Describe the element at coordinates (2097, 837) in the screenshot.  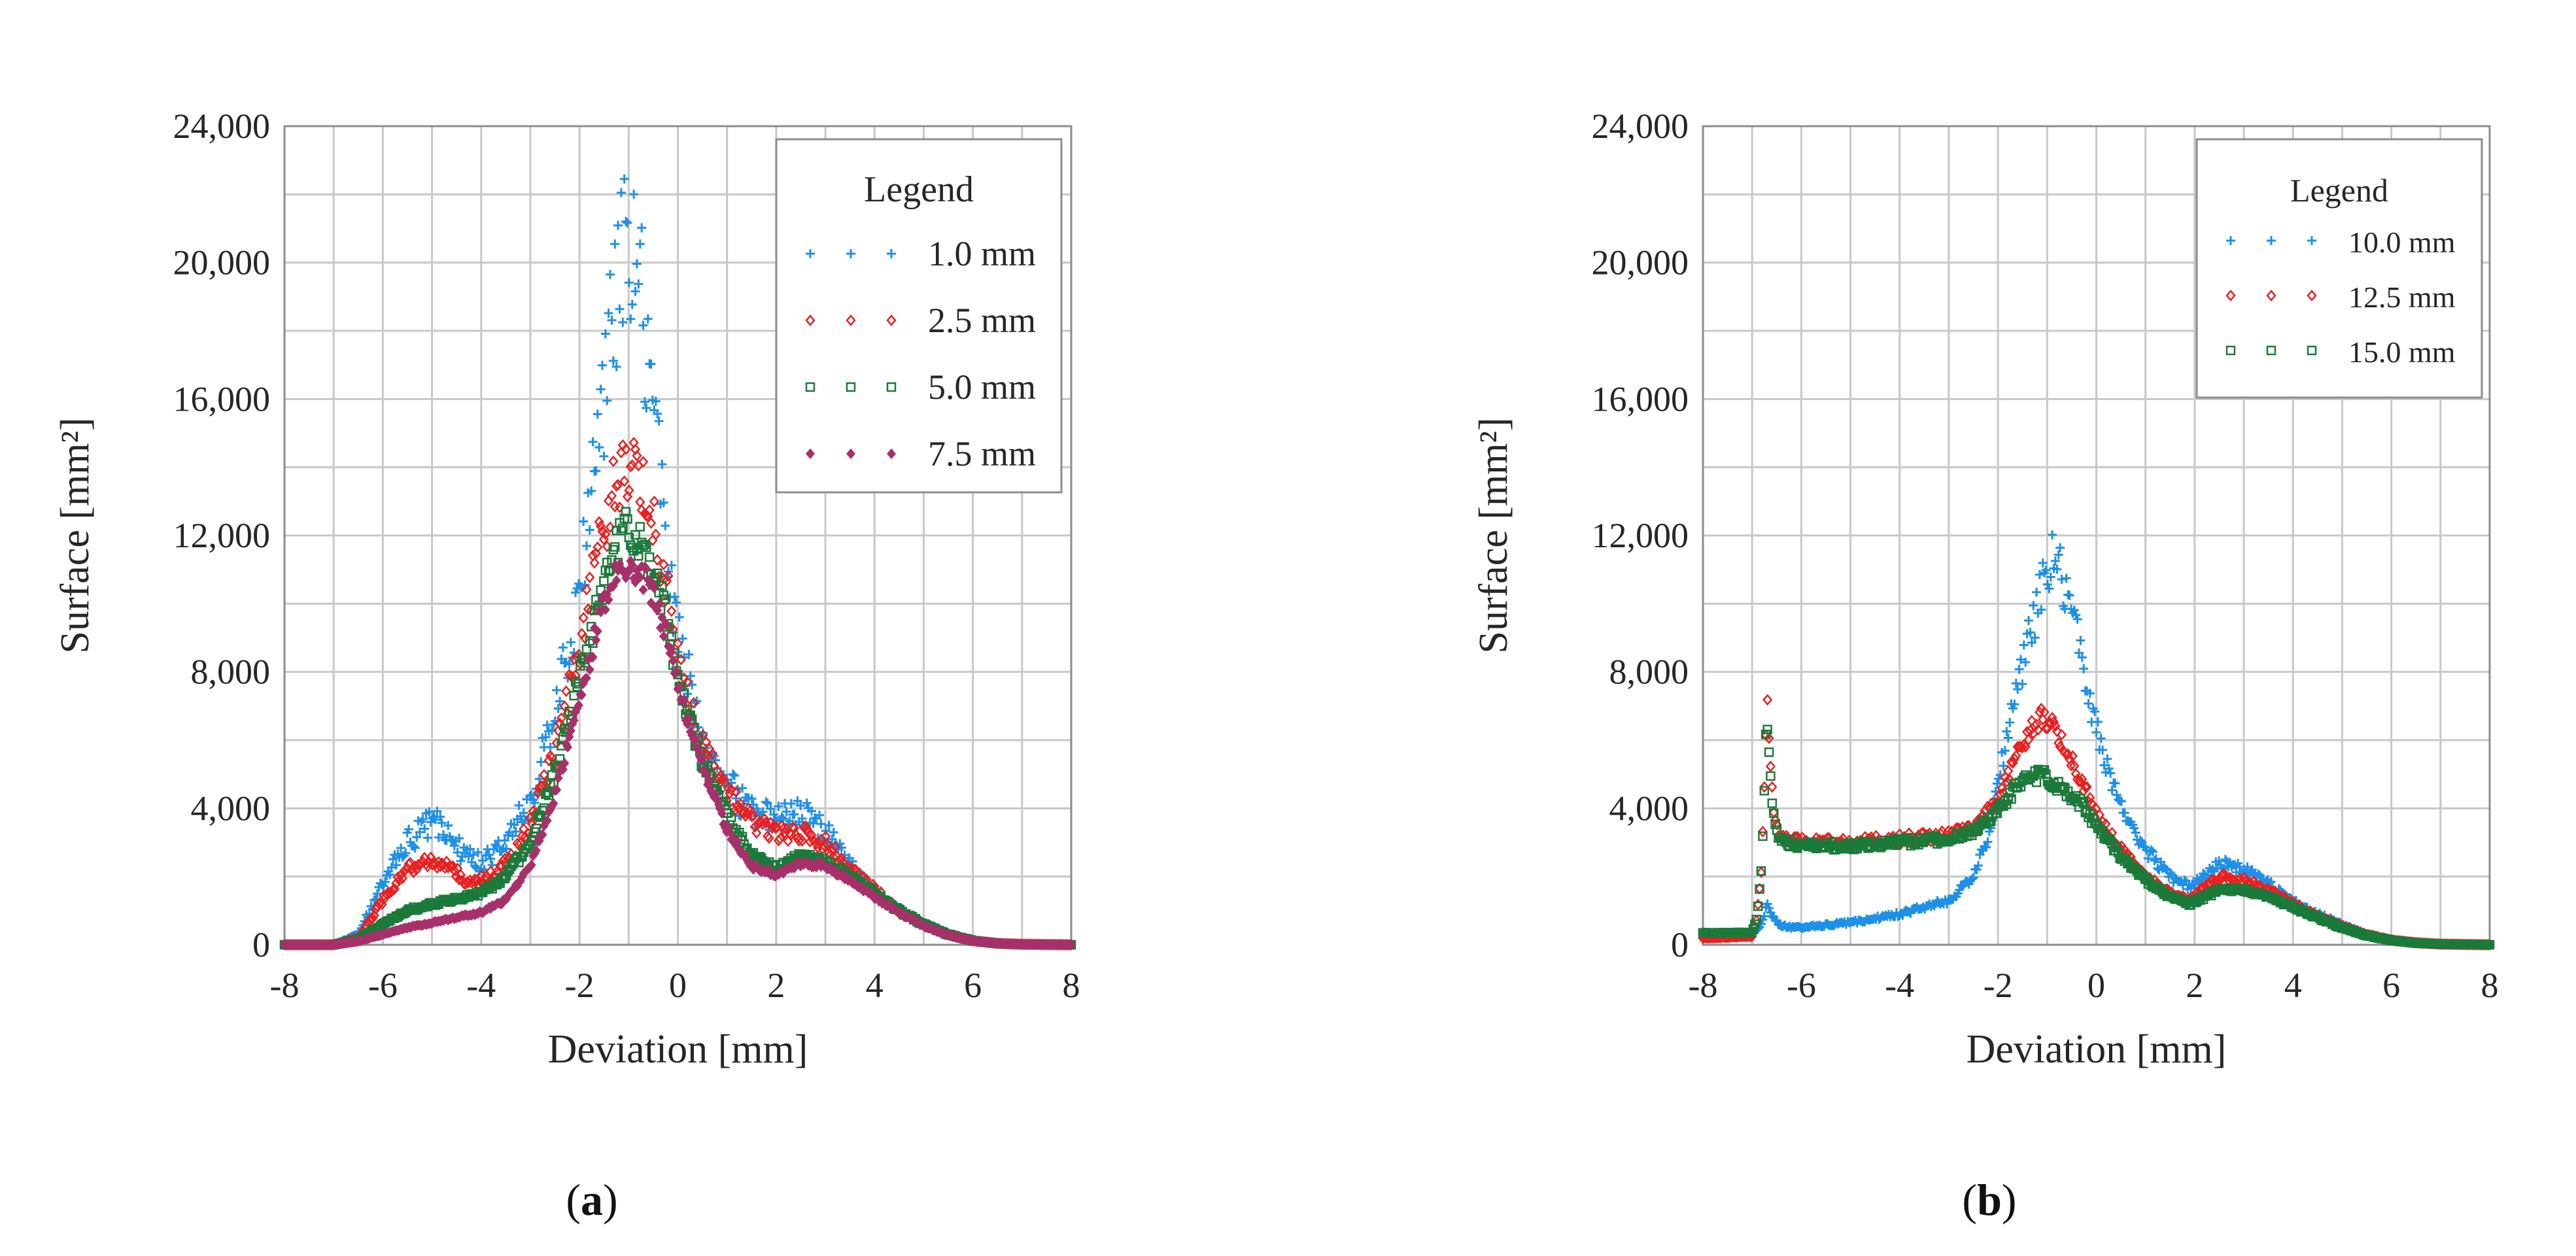
I see `series-15-0-mm` at that location.